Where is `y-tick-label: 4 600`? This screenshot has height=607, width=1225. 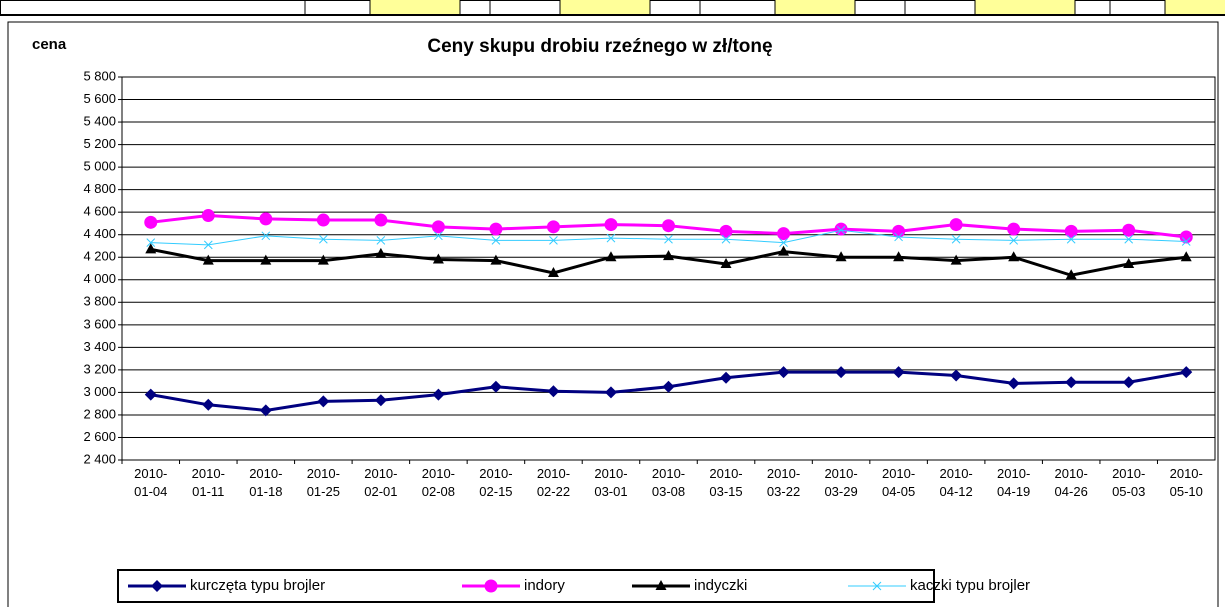
y-tick-label: 4 600 is located at coordinates (99, 211).